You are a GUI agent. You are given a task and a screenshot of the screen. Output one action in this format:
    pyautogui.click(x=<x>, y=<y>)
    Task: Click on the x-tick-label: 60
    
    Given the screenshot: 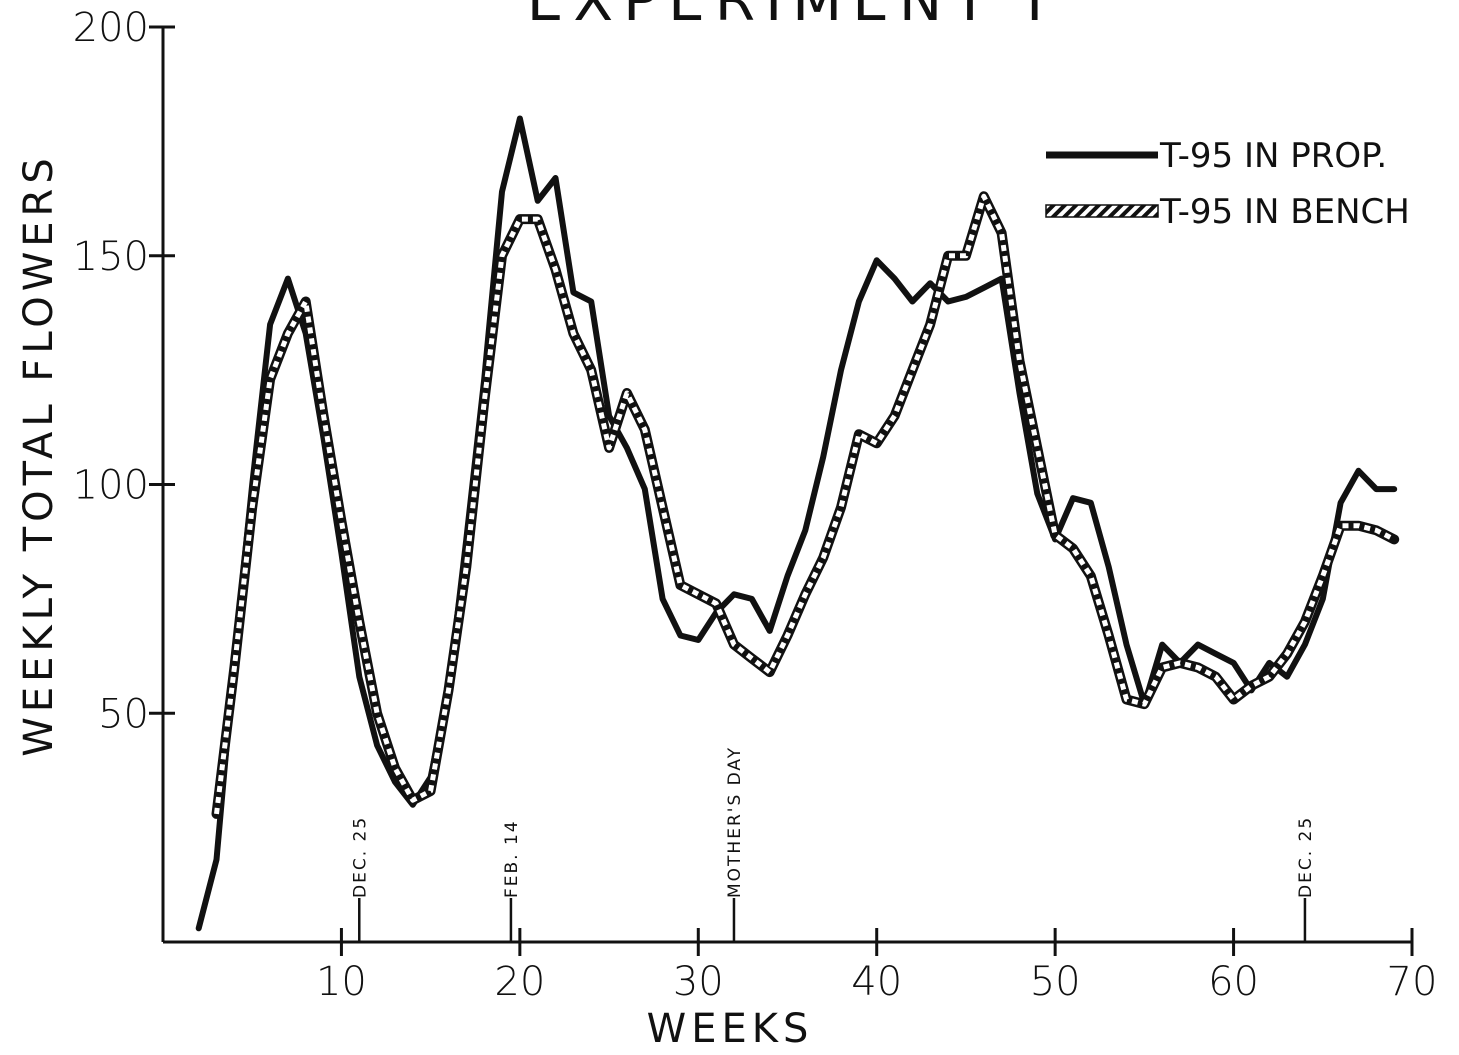 What is the action you would take?
    pyautogui.click(x=1233, y=982)
    